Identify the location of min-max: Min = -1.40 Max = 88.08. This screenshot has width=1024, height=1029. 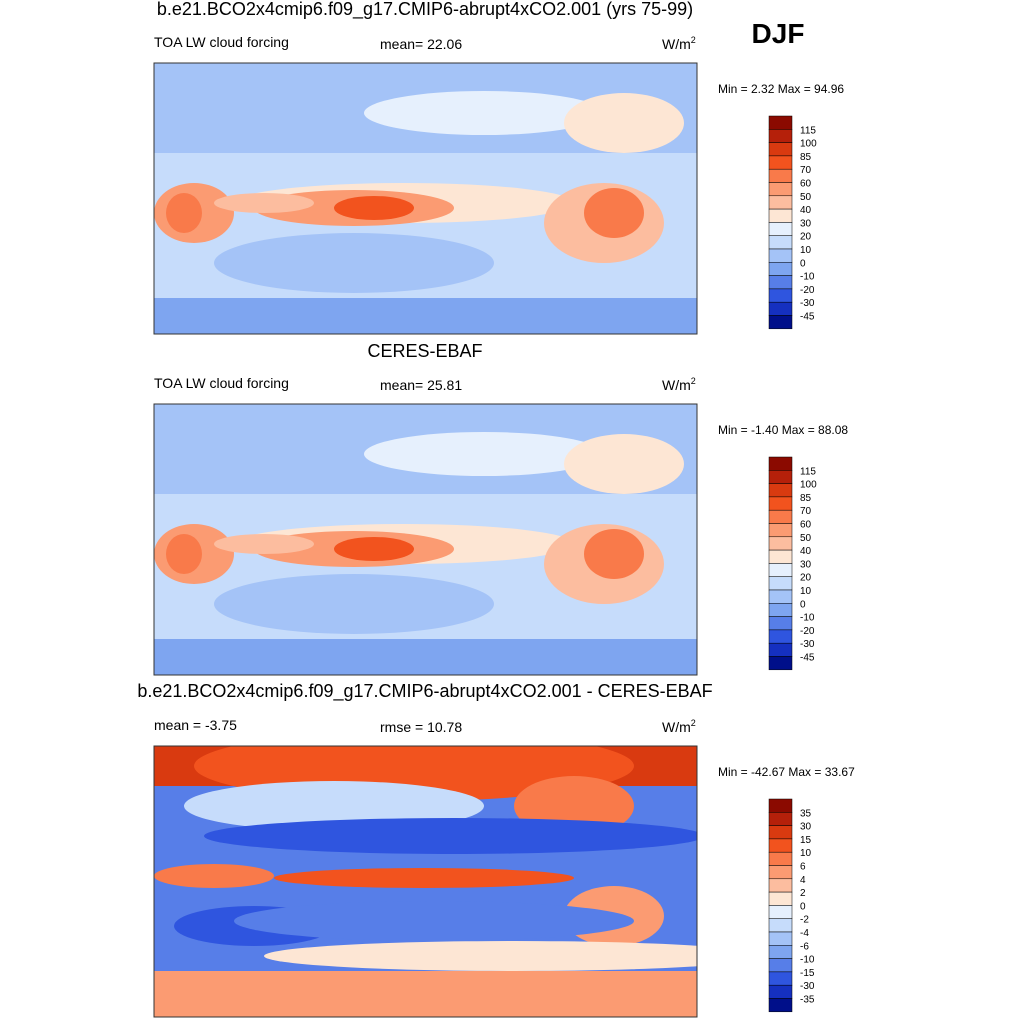
(783, 430).